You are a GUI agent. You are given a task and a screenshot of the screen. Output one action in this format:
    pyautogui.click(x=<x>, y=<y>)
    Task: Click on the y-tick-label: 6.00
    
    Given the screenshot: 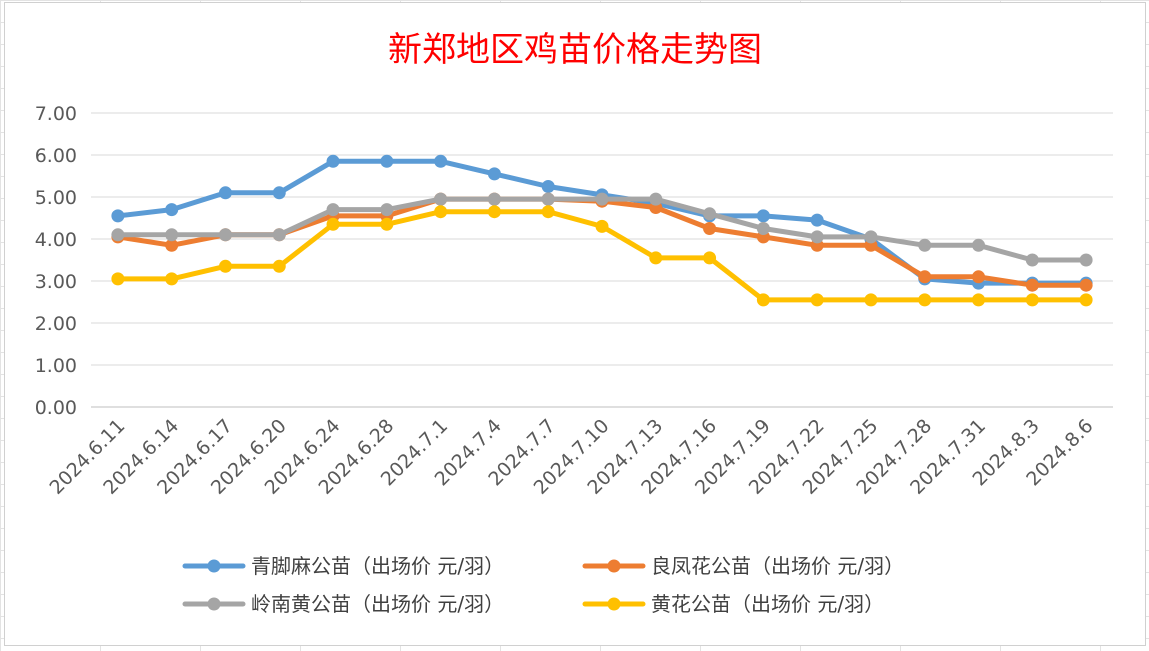 What is the action you would take?
    pyautogui.click(x=56, y=156)
    